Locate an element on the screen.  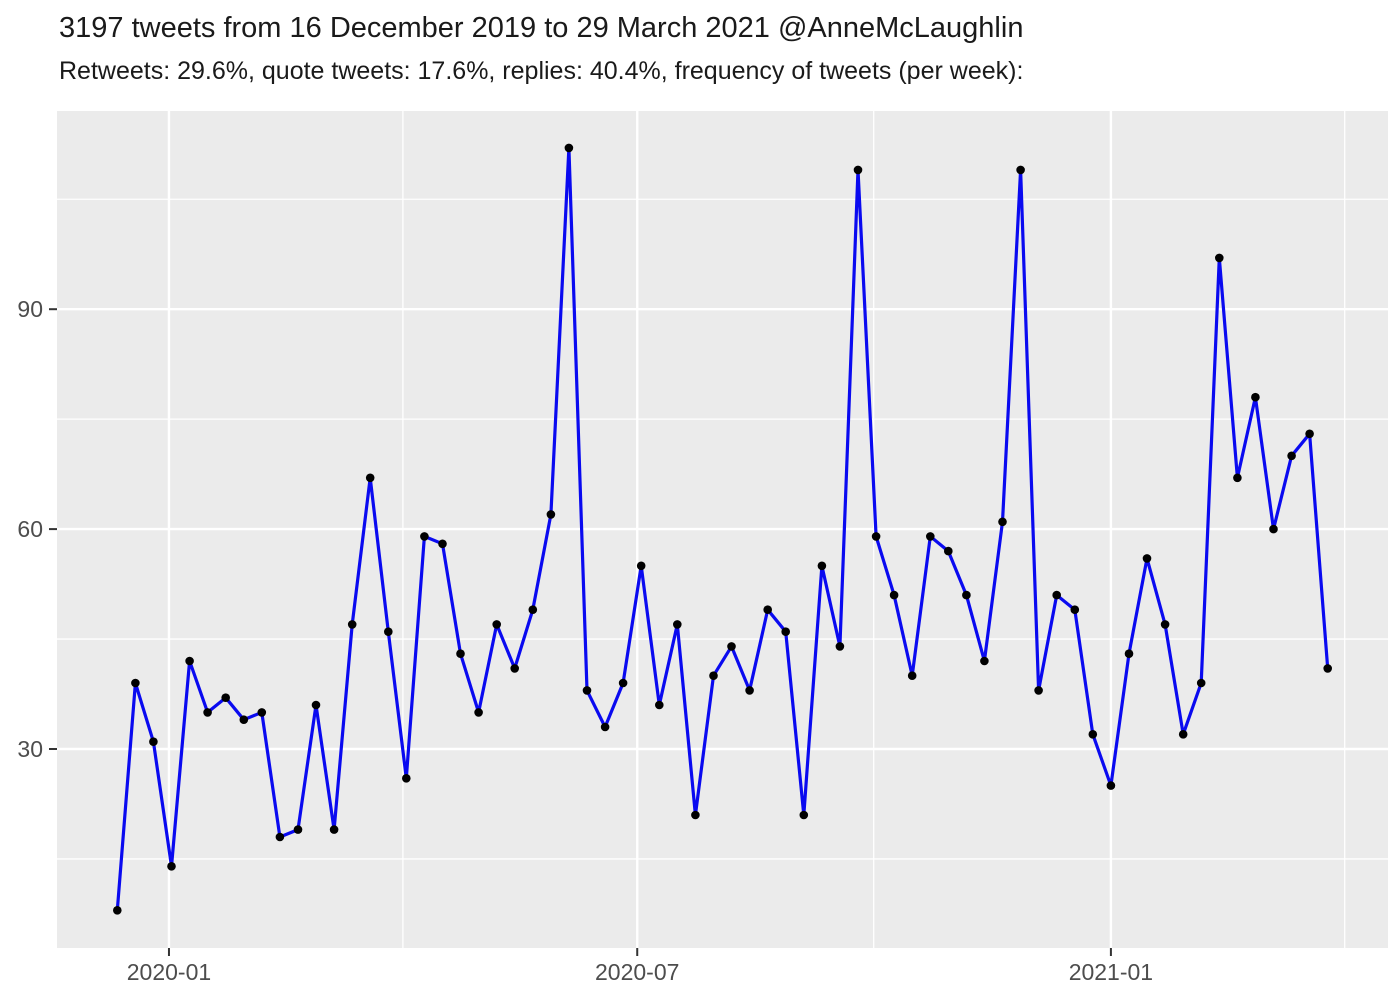
y-axis-tick-label: 30 is located at coordinates (30, 749).